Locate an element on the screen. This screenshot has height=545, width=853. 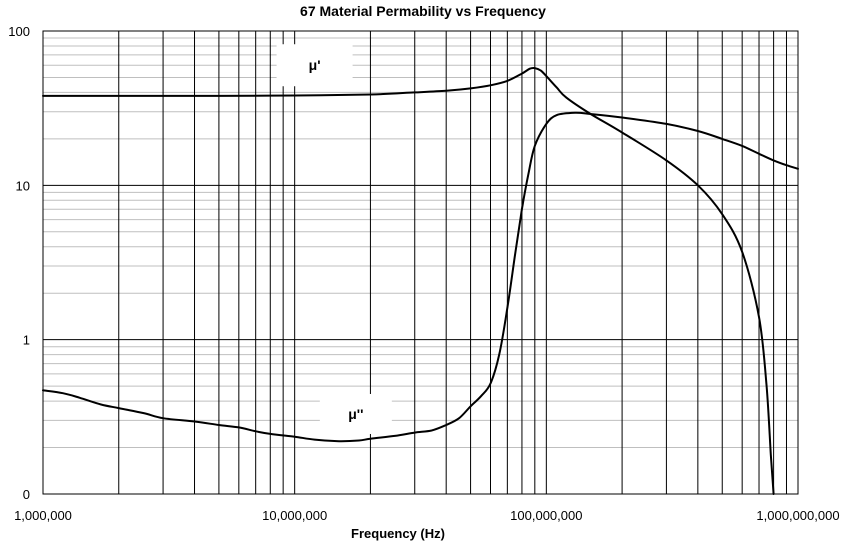
y-tick-label: 1 is located at coordinates (26, 340).